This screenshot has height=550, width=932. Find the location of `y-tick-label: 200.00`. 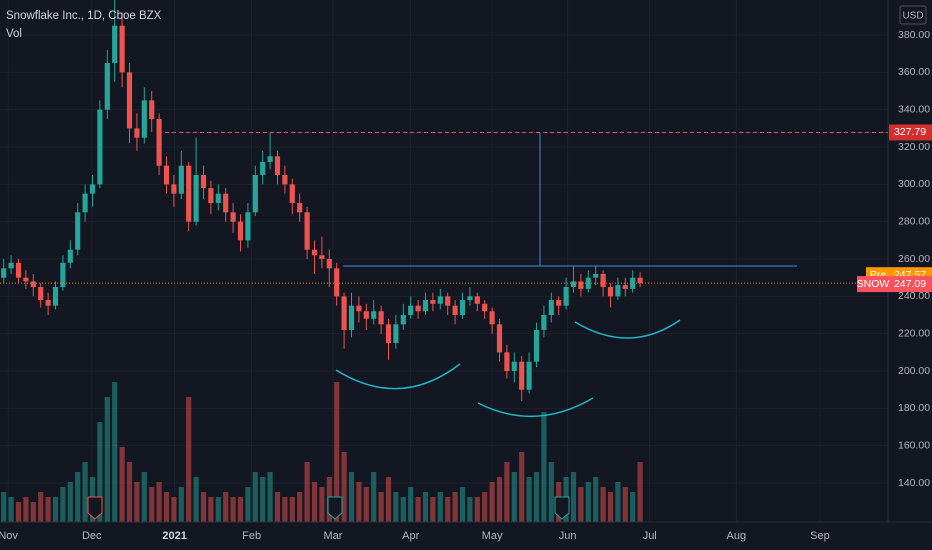

y-tick-label: 200.00 is located at coordinates (914, 371).